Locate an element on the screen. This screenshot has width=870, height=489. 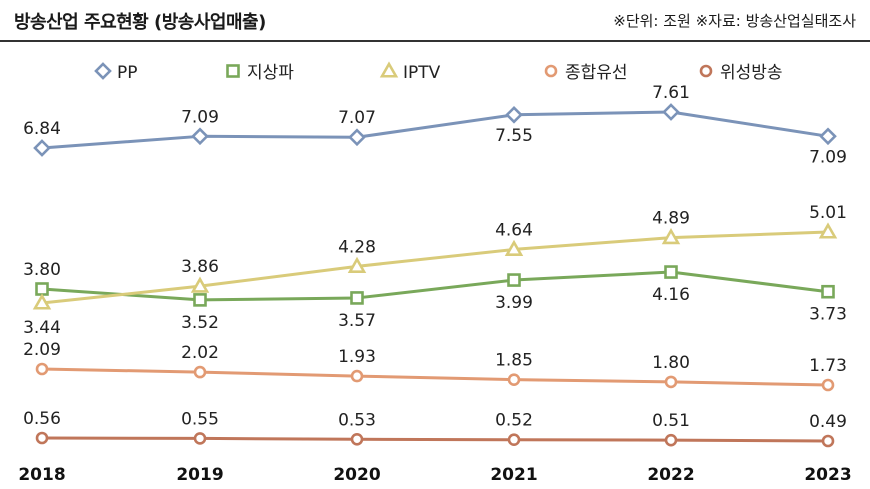
data-label: 3.52 is located at coordinates (200, 323).